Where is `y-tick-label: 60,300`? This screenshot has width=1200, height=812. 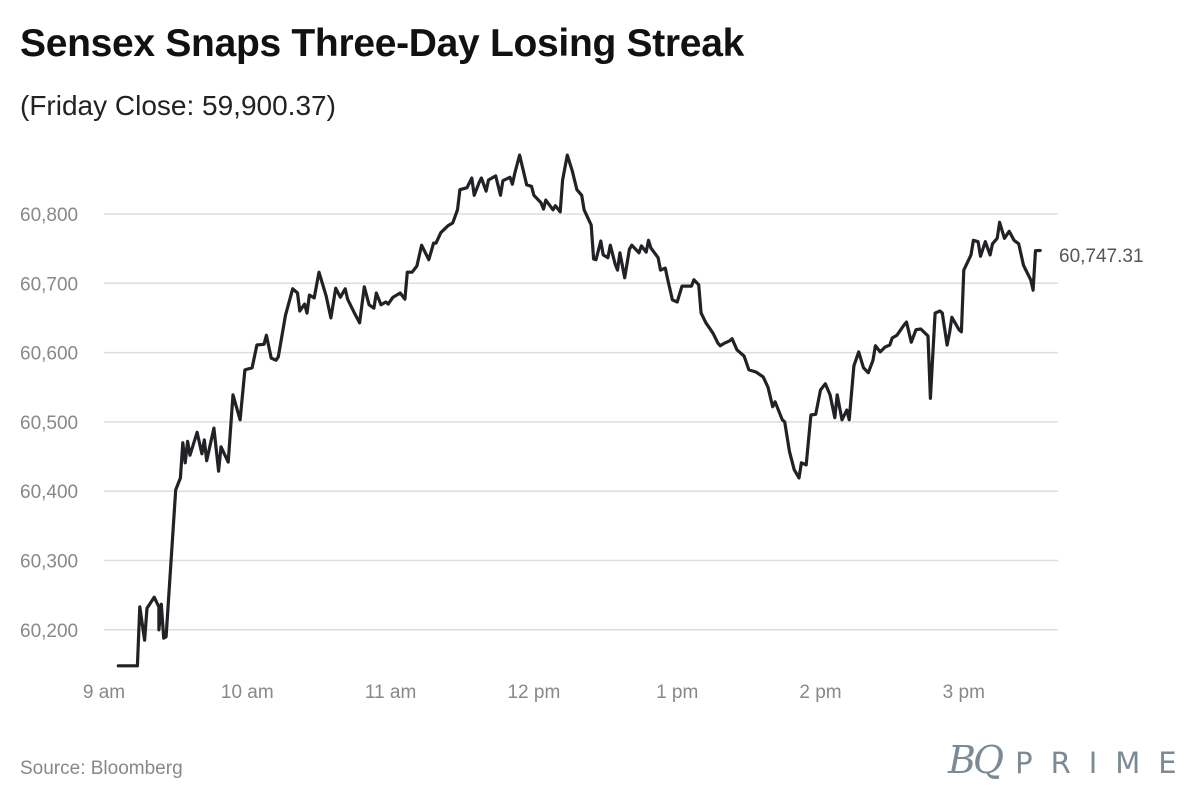 y-tick-label: 60,300 is located at coordinates (49, 562).